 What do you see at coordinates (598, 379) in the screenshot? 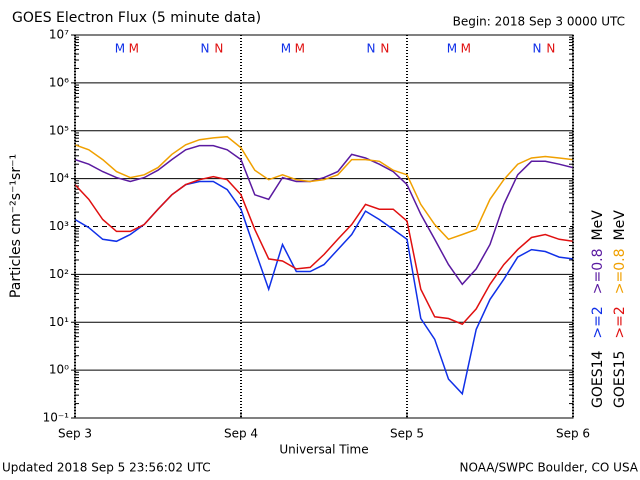
I see `legend-satellite: GOES14` at bounding box center [598, 379].